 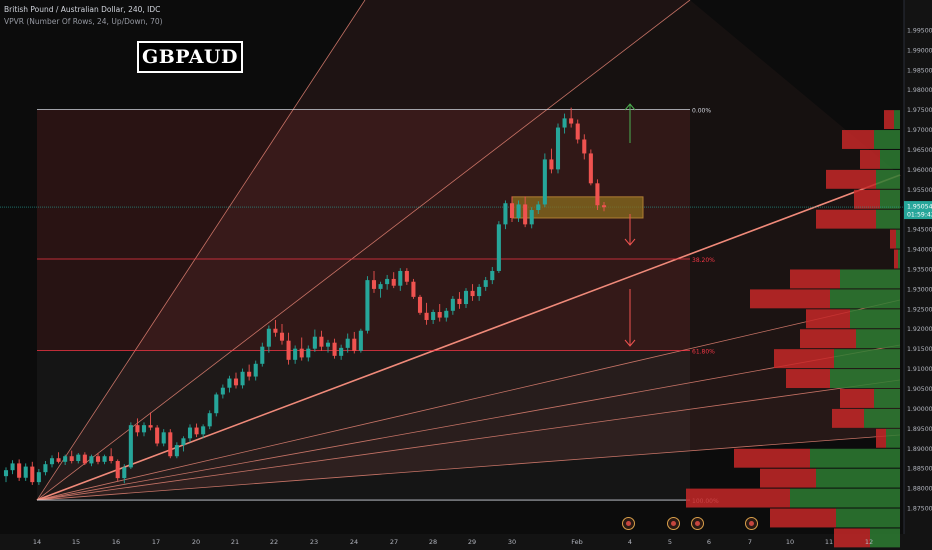 What do you see at coordinates (37, 542) in the screenshot?
I see `x-axis-tick-label: 14` at bounding box center [37, 542].